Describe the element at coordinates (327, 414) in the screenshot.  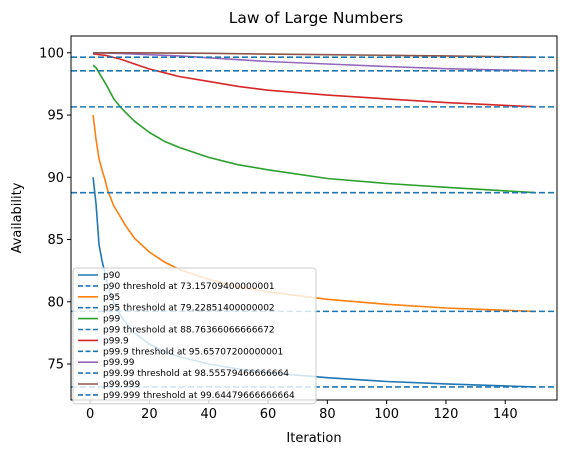
I see `x-tick-label: 80` at that location.